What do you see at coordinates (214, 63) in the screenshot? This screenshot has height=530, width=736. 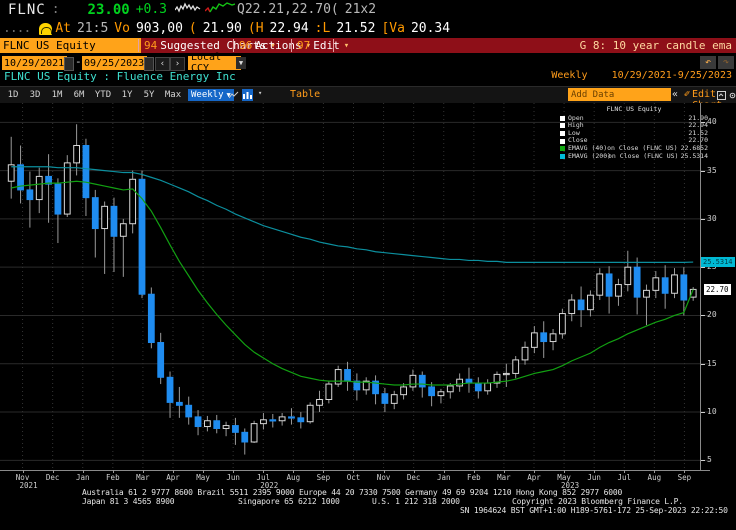 I see `currency-selector: Local CCY` at bounding box center [214, 63].